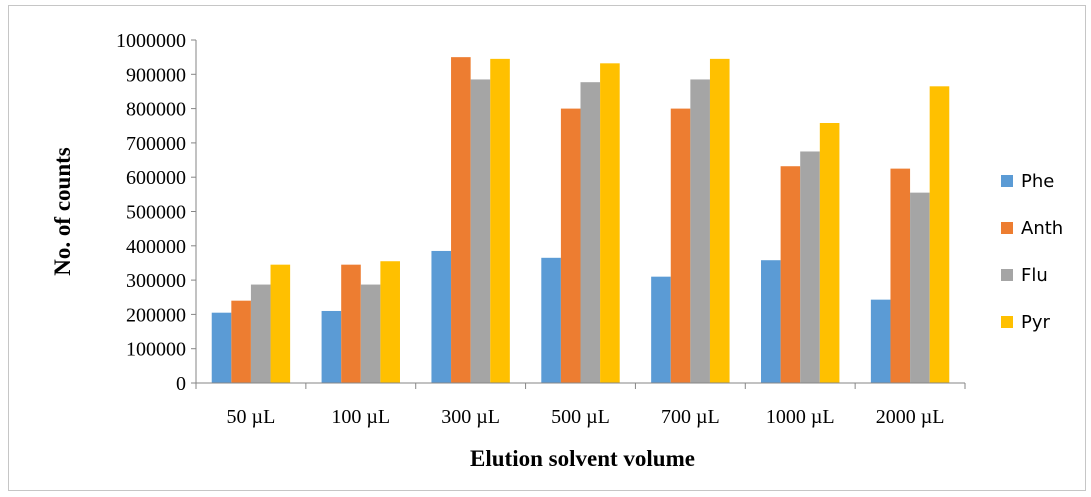  What do you see at coordinates (156, 144) in the screenshot?
I see `y-tick-label: 700000` at bounding box center [156, 144].